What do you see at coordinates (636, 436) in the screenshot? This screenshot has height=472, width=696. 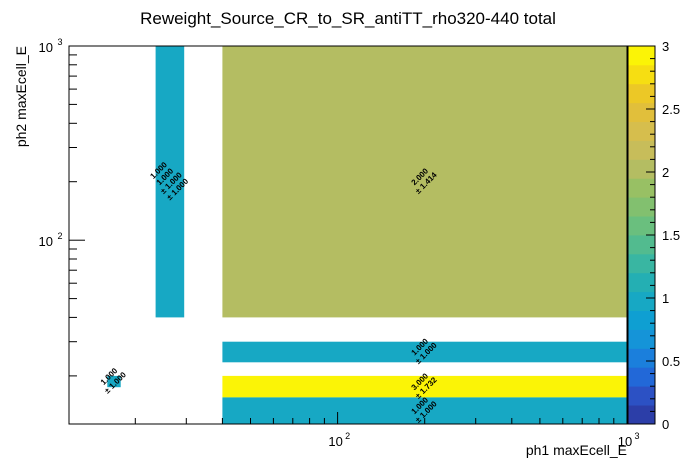 I see `x-tick-exponent: 3` at bounding box center [636, 436].